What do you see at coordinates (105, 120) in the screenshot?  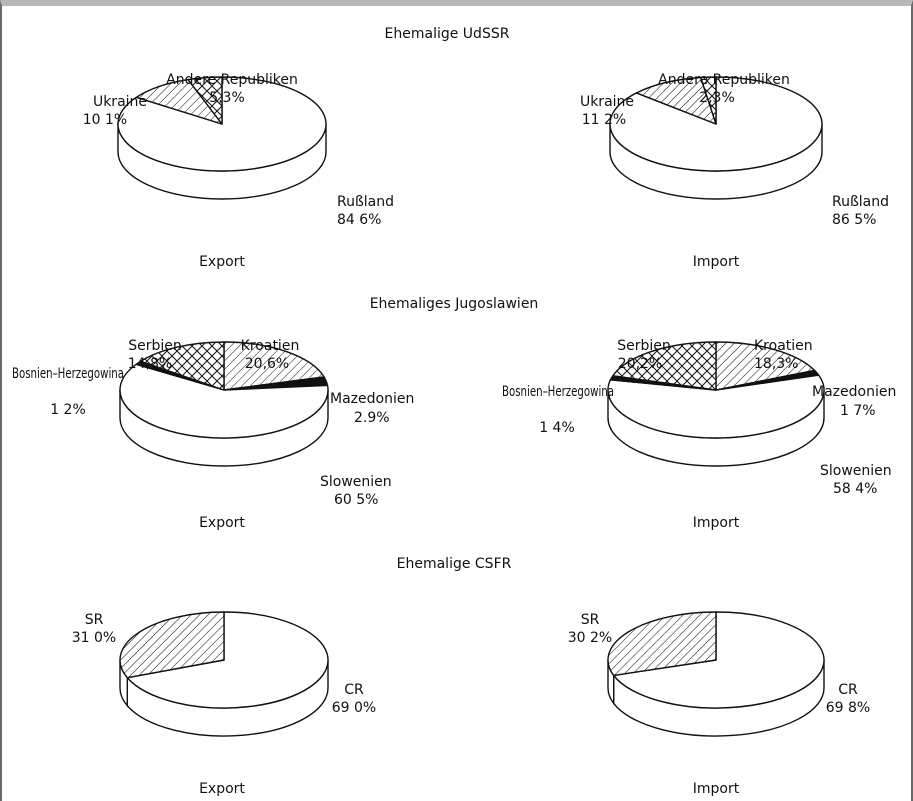 I see `value-ukraine: 10 1%` at bounding box center [105, 120].